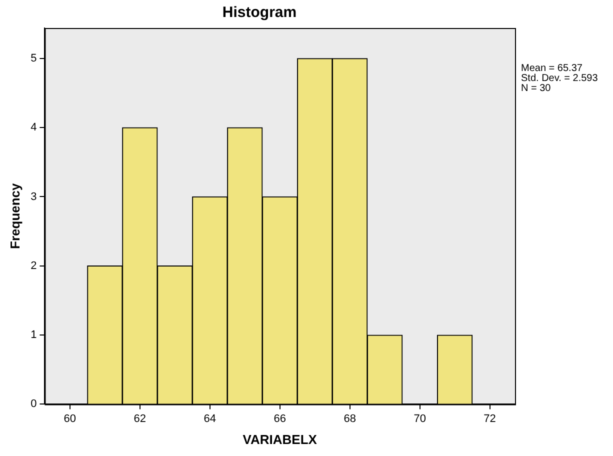 This screenshot has width=613, height=456. Describe the element at coordinates (33, 128) in the screenshot. I see `y-tick-label: 4` at that location.